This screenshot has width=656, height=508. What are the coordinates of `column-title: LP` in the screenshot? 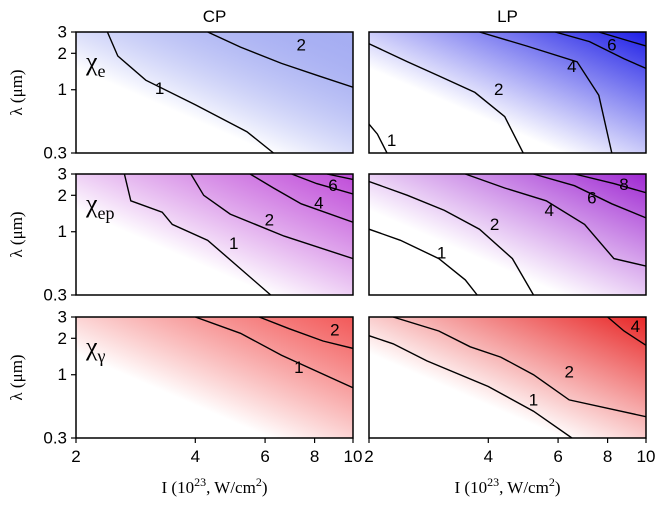 It's located at (507, 16).